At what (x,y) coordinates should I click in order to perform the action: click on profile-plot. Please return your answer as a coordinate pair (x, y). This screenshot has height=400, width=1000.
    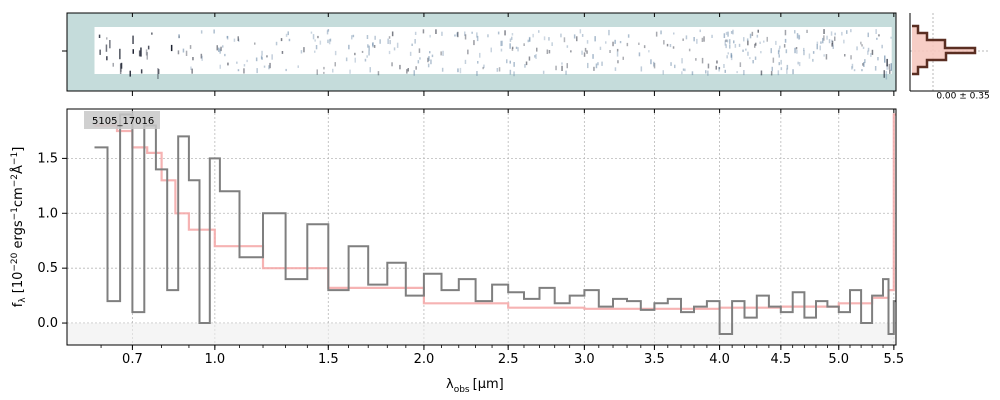
    Looking at the image, I should click on (949, 52).